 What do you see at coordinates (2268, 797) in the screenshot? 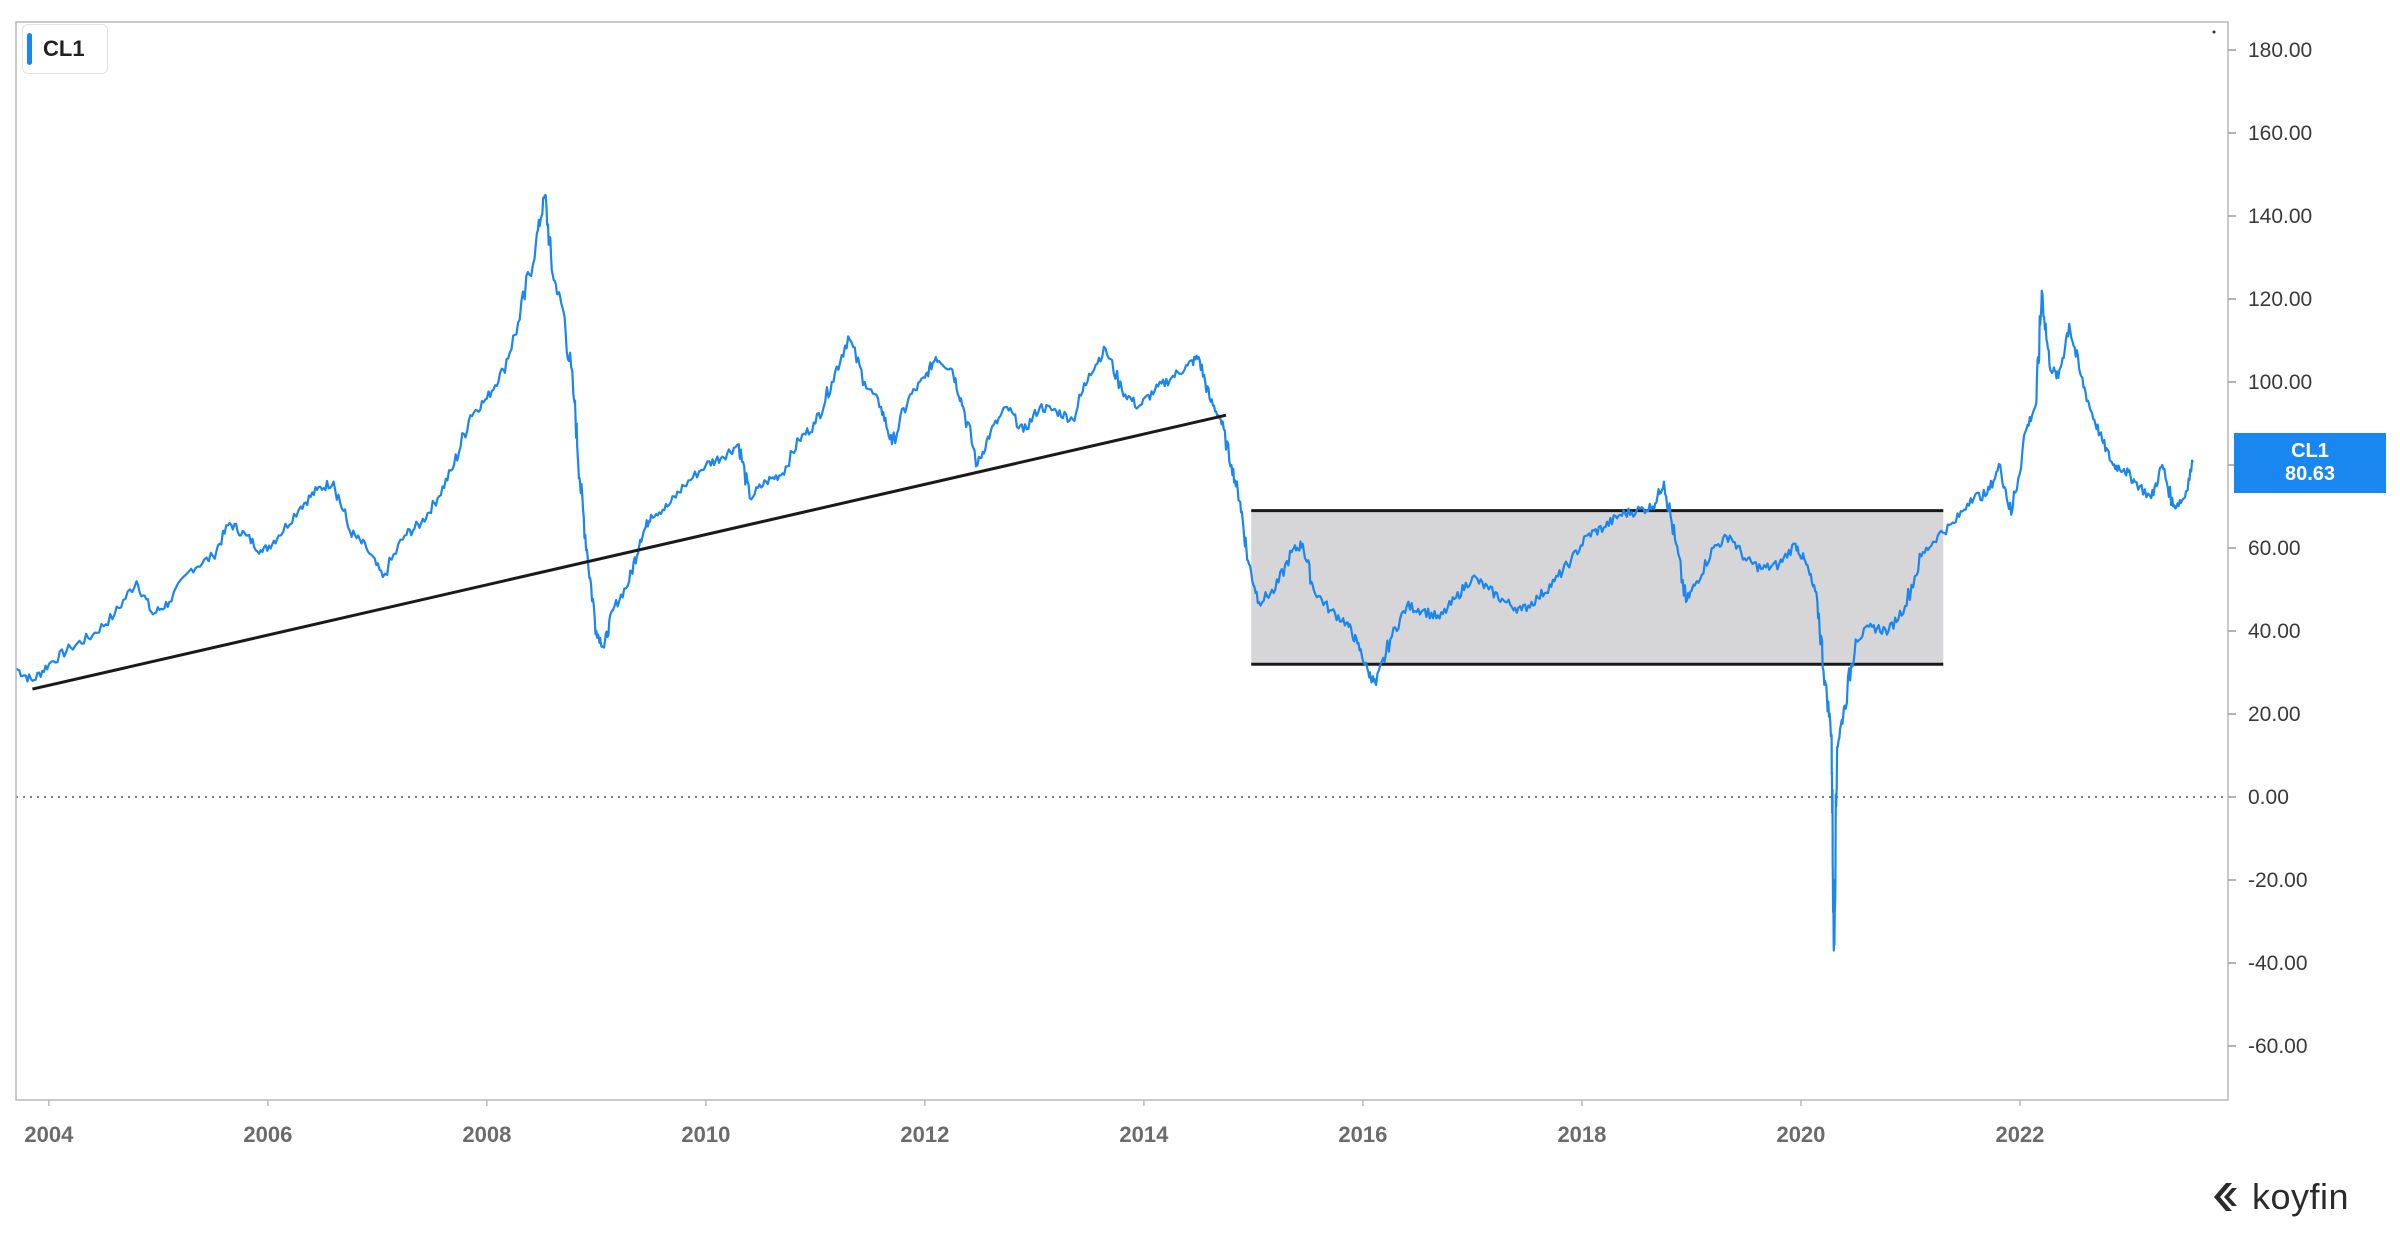
I see `y-tick-label: 0.00` at bounding box center [2268, 797].